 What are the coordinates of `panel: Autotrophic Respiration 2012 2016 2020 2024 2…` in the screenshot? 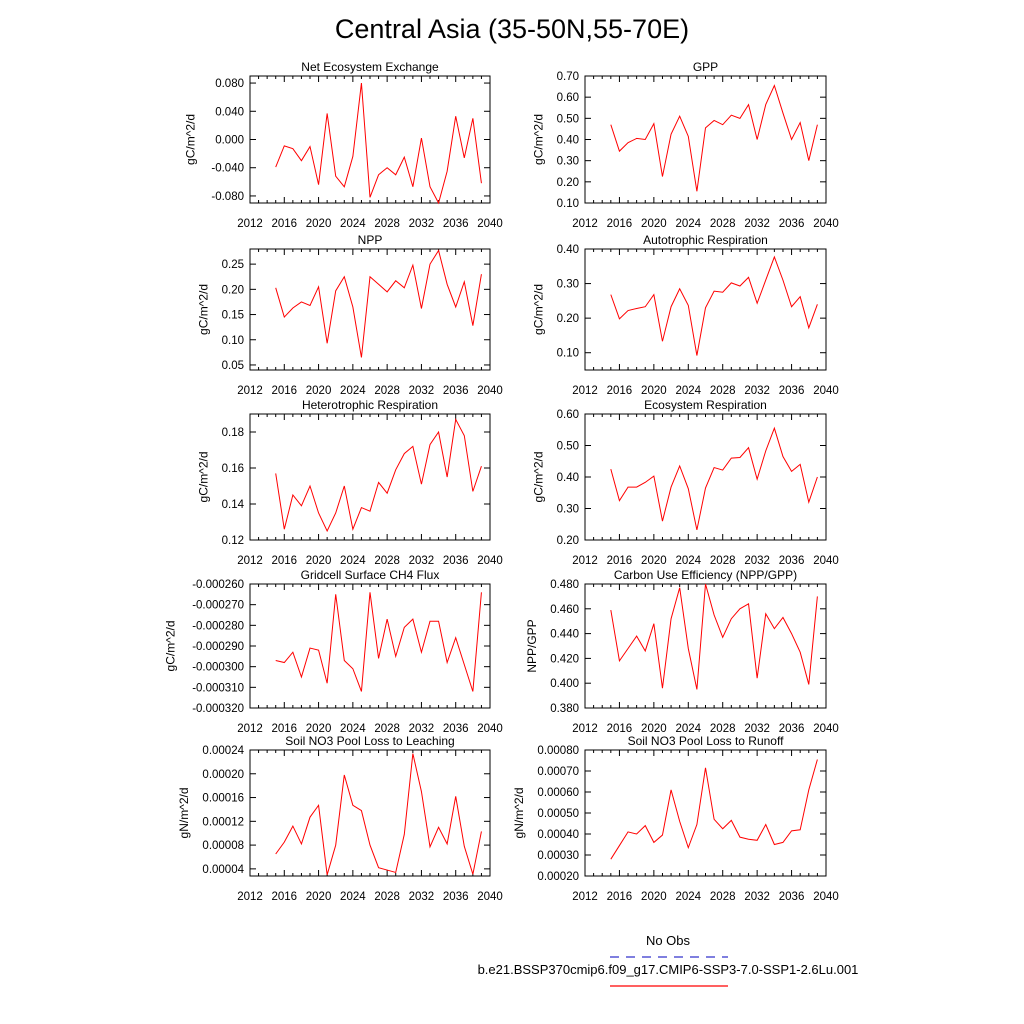 It's located at (685, 315).